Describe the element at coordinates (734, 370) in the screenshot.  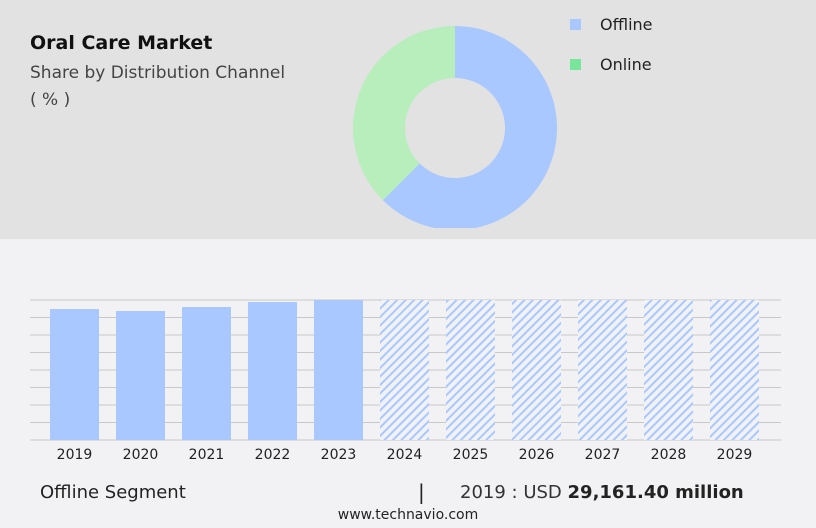
I see `forecast-bar-2029` at that location.